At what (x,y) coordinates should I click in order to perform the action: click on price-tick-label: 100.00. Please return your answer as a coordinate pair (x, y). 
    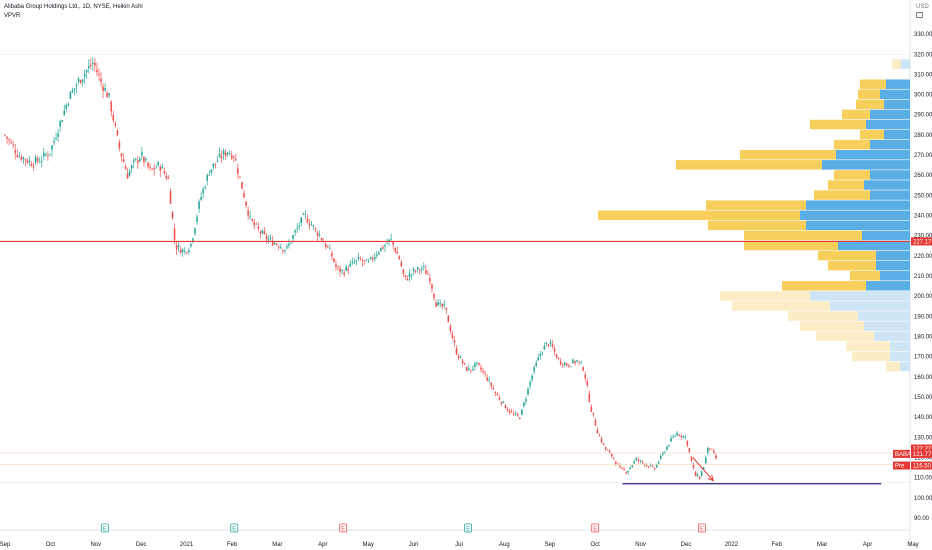
    Looking at the image, I should click on (923, 499).